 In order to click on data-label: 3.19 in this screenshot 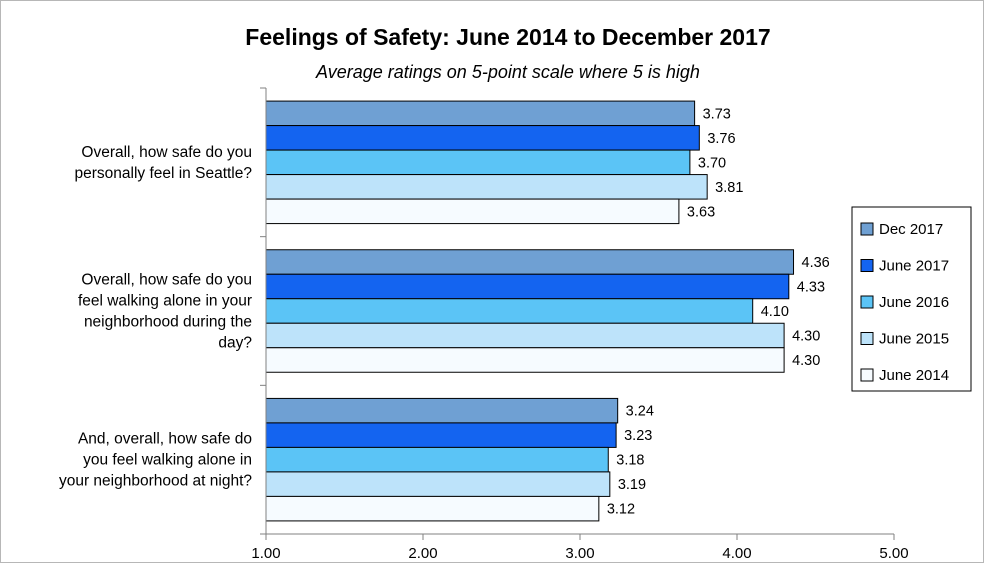, I will do `click(632, 485)`.